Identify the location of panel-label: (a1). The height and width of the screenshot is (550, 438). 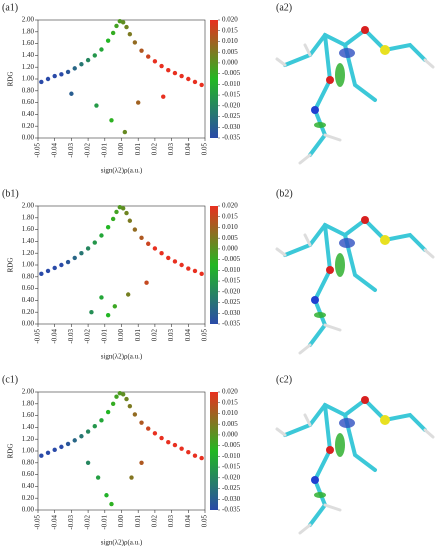
(10, 7).